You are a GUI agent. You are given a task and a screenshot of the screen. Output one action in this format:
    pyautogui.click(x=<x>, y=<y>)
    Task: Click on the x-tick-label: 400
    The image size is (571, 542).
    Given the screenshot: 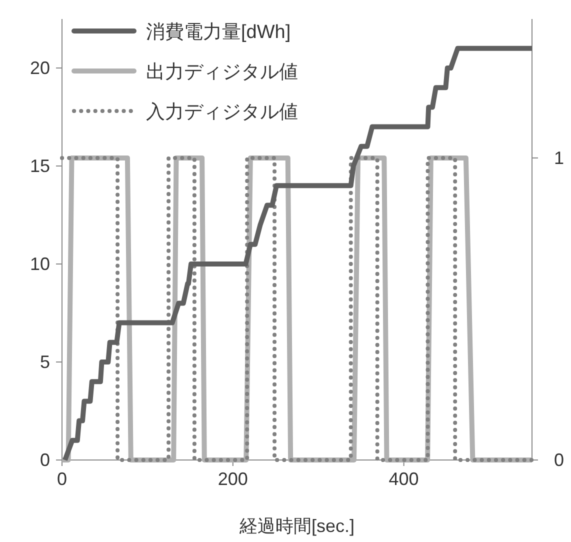 What is the action you would take?
    pyautogui.click(x=403, y=479)
    